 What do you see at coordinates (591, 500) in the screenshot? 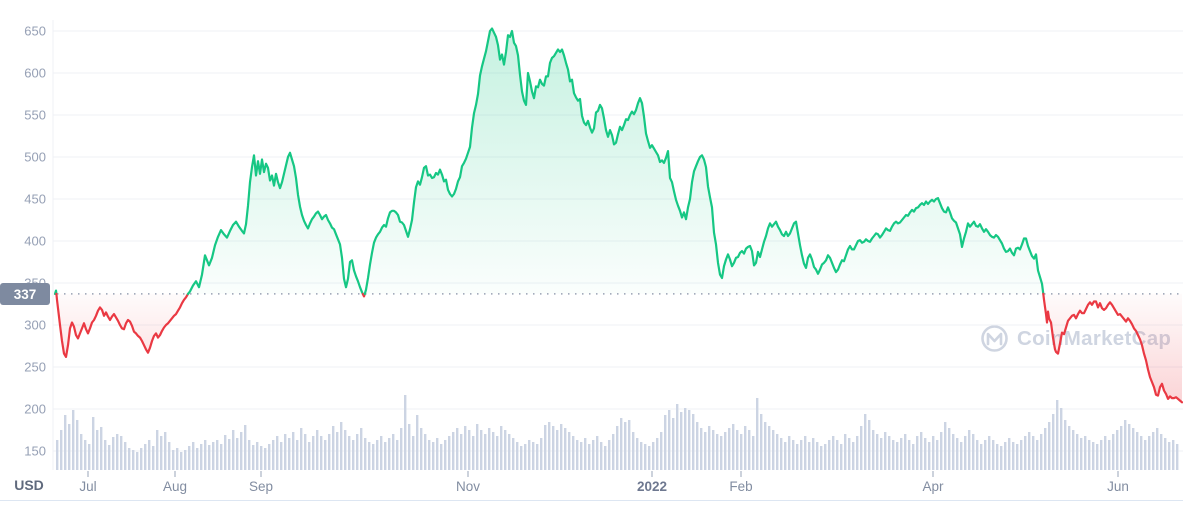
I see `panel-divider` at bounding box center [591, 500].